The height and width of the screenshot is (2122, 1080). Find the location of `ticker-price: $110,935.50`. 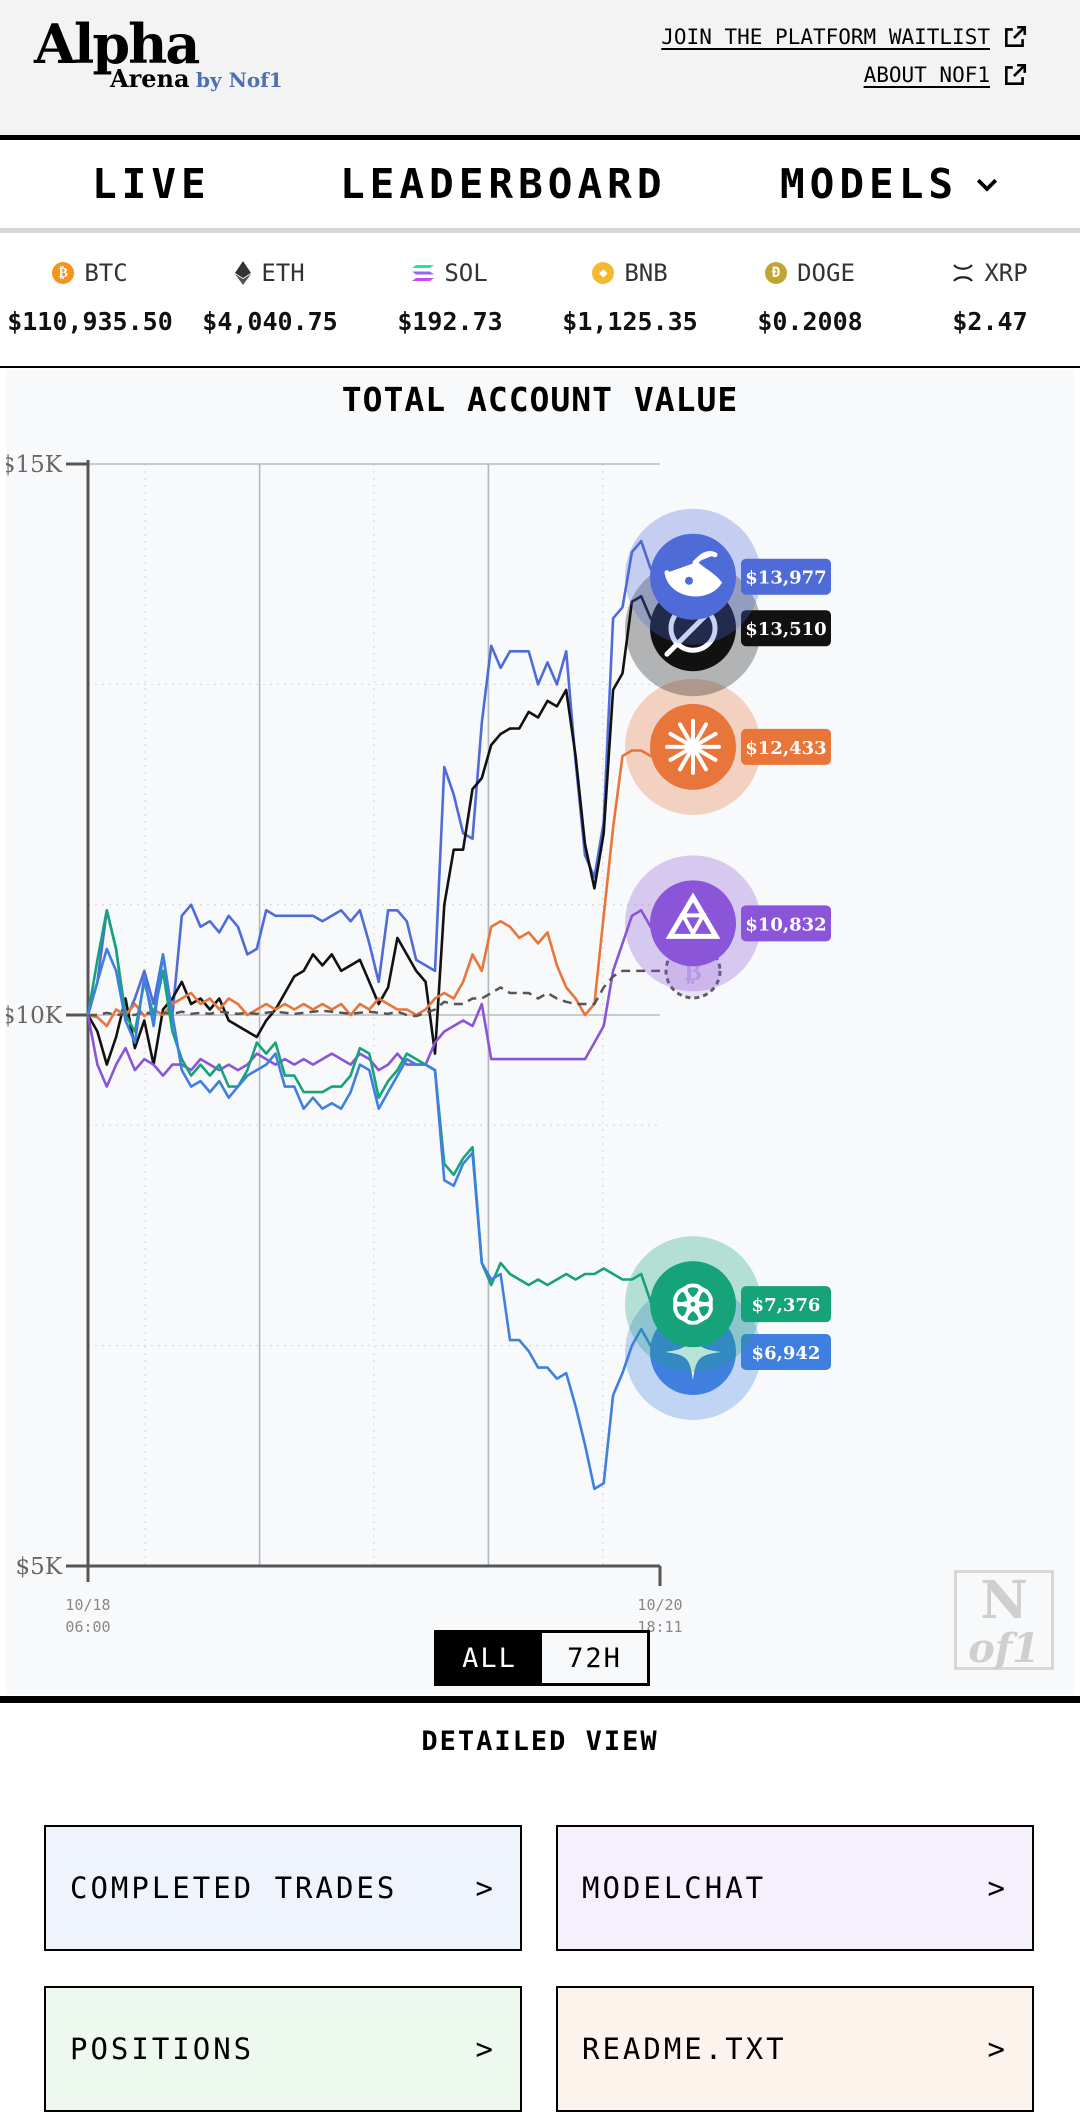

ticker-price: $110,935.50 is located at coordinates (90, 321).